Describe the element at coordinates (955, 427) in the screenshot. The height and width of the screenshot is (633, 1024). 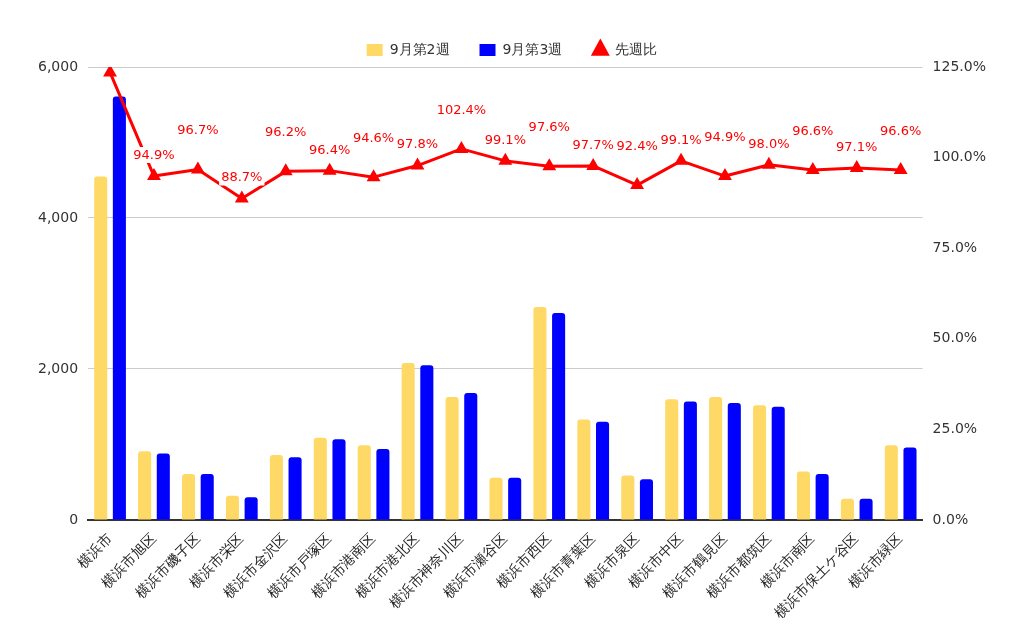
I see `y2-tick-label: 25.0%` at that location.